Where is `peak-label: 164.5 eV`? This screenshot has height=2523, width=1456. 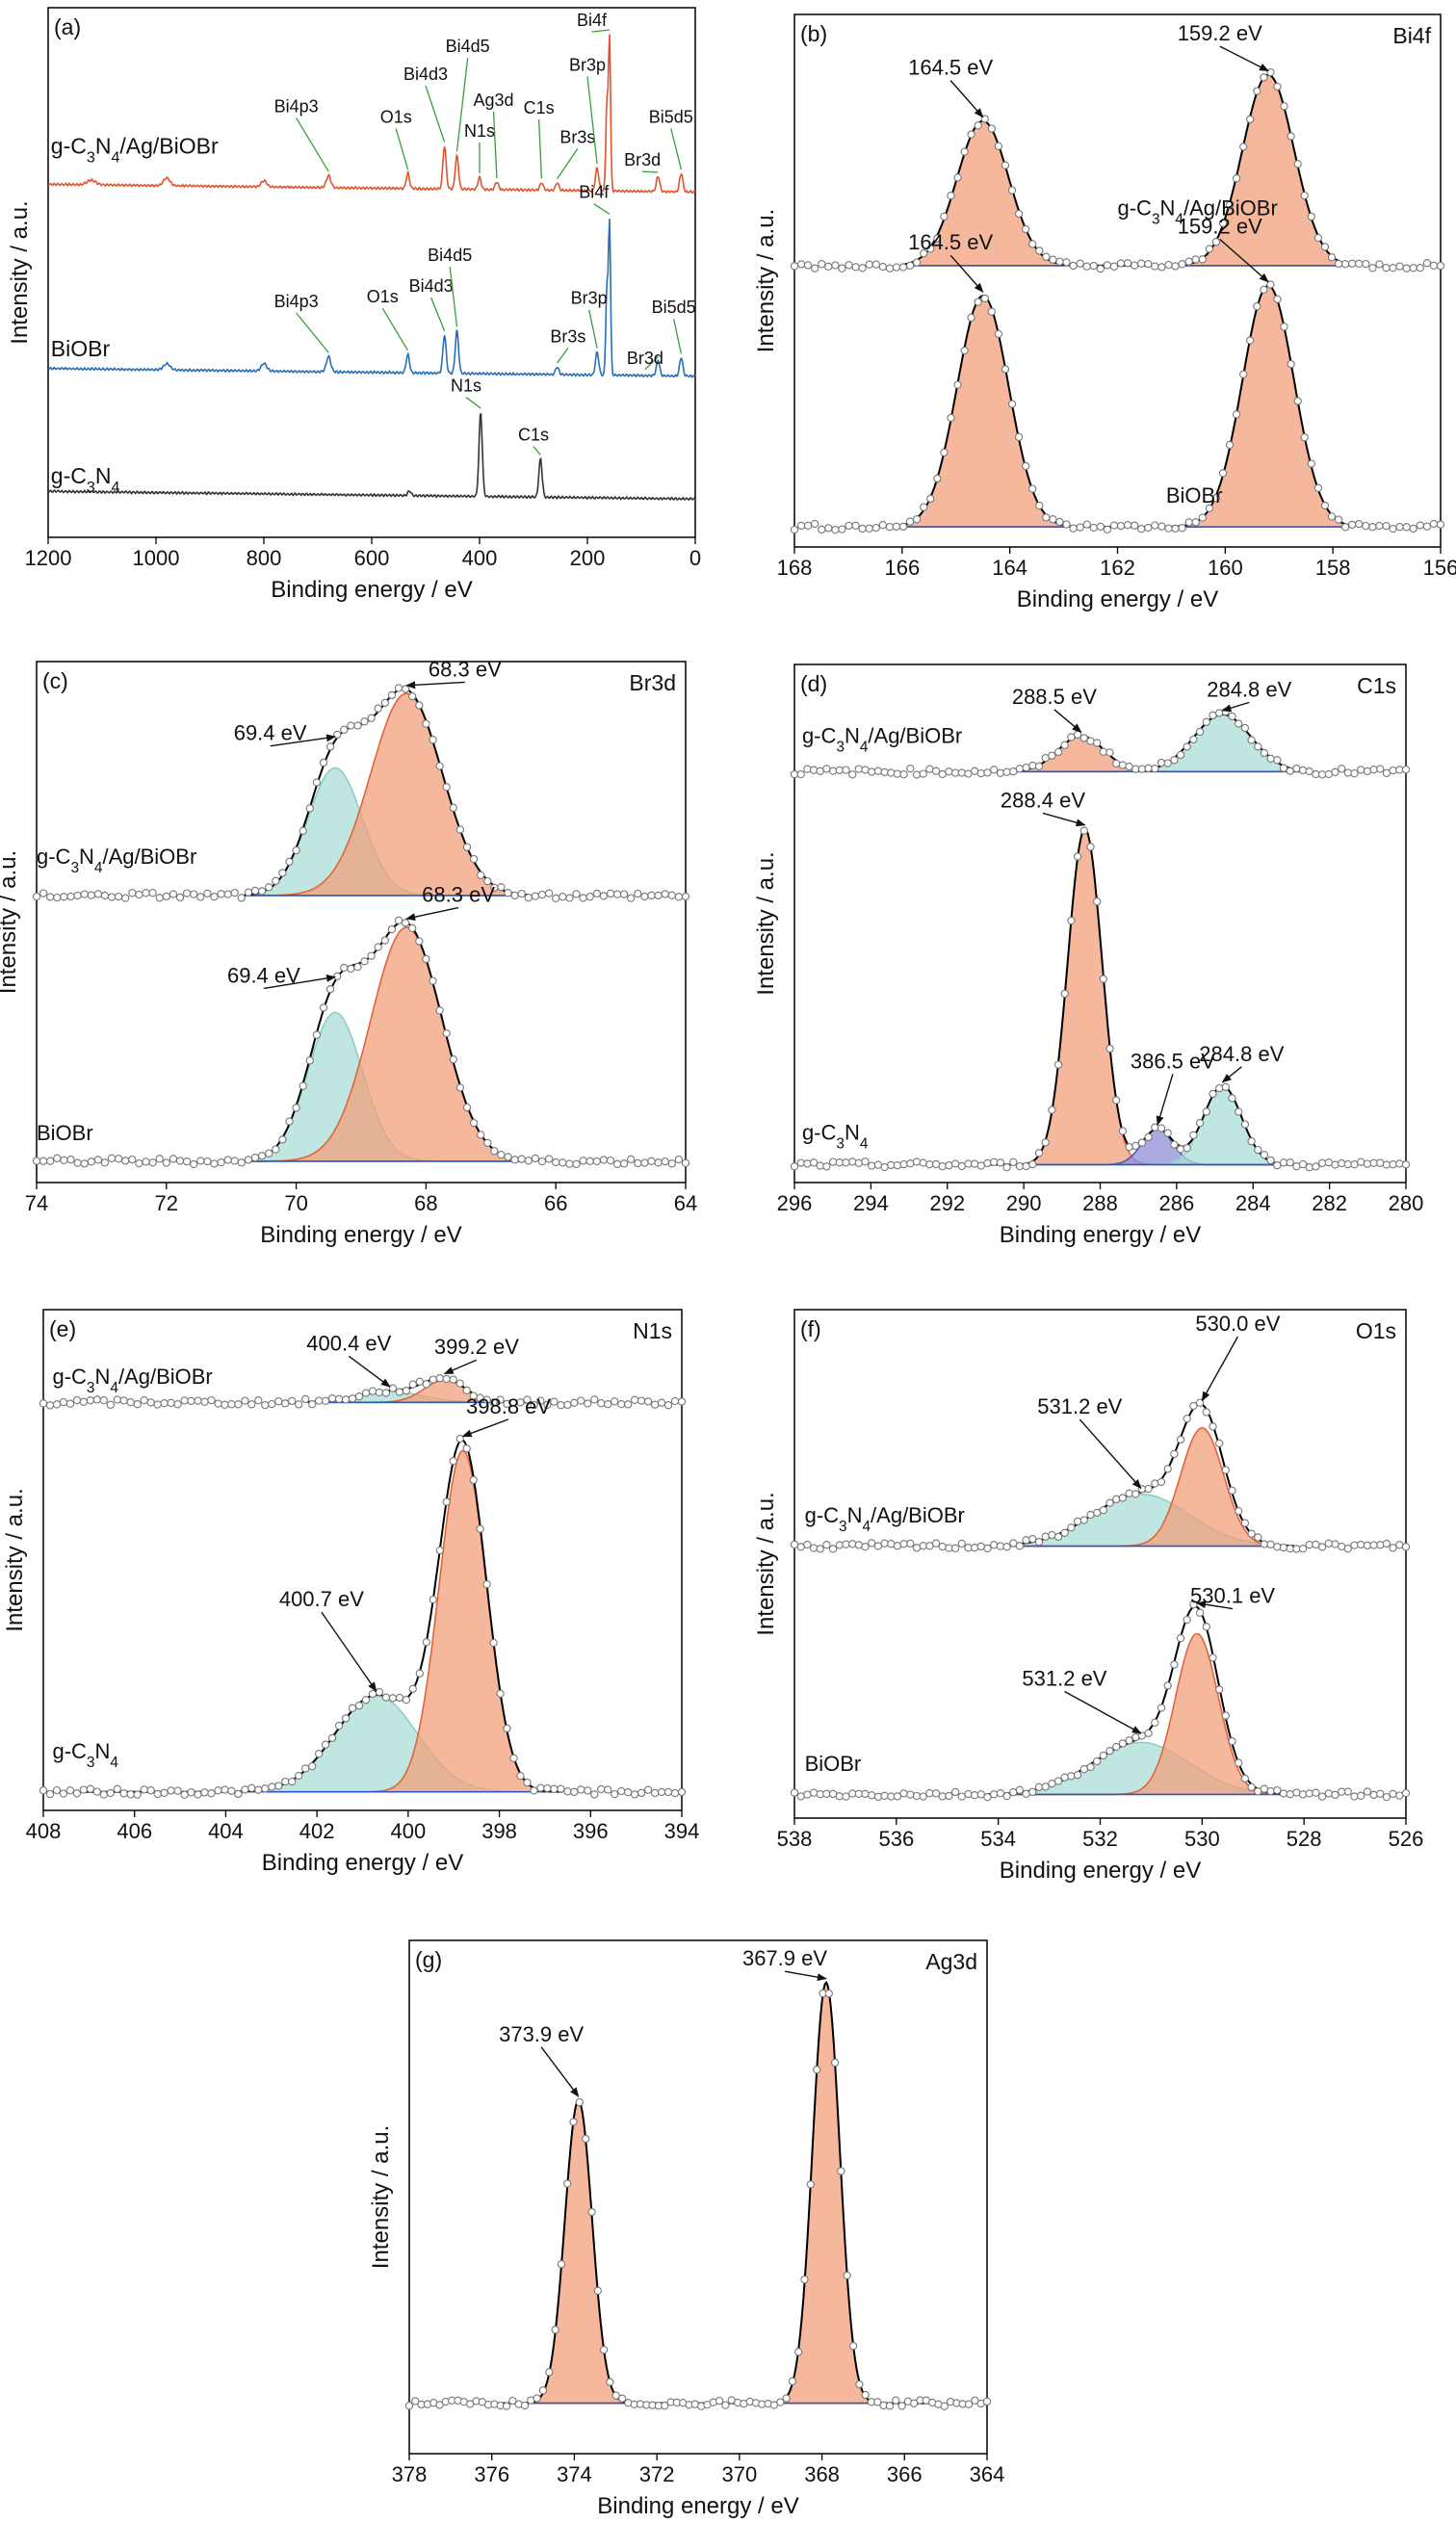 peak-label: 164.5 eV is located at coordinates (950, 242).